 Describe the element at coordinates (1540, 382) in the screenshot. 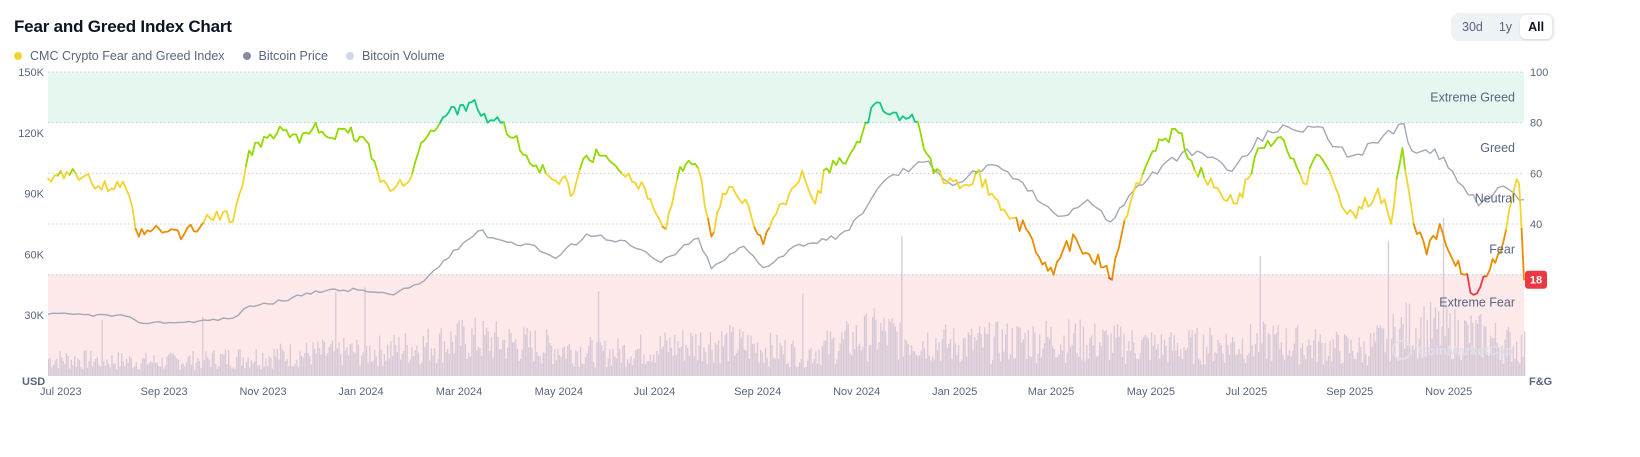

I see `right-axis-unit: F&G` at that location.